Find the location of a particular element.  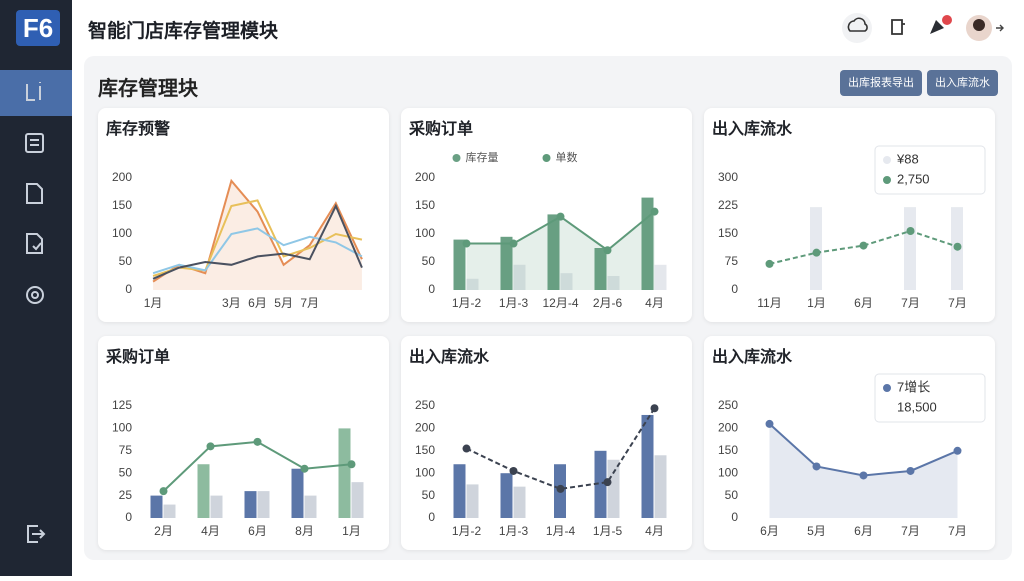

y-tick-label: 50 is located at coordinates (429, 495).